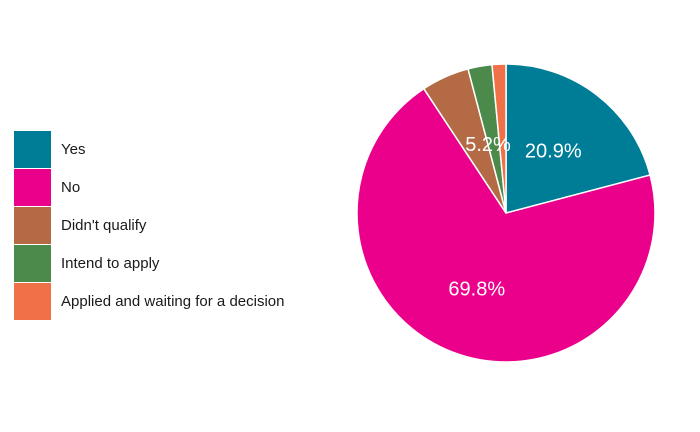 The width and height of the screenshot is (700, 432). I want to click on pie-slice-applied-and-waiting-for-a-decision, so click(499, 138).